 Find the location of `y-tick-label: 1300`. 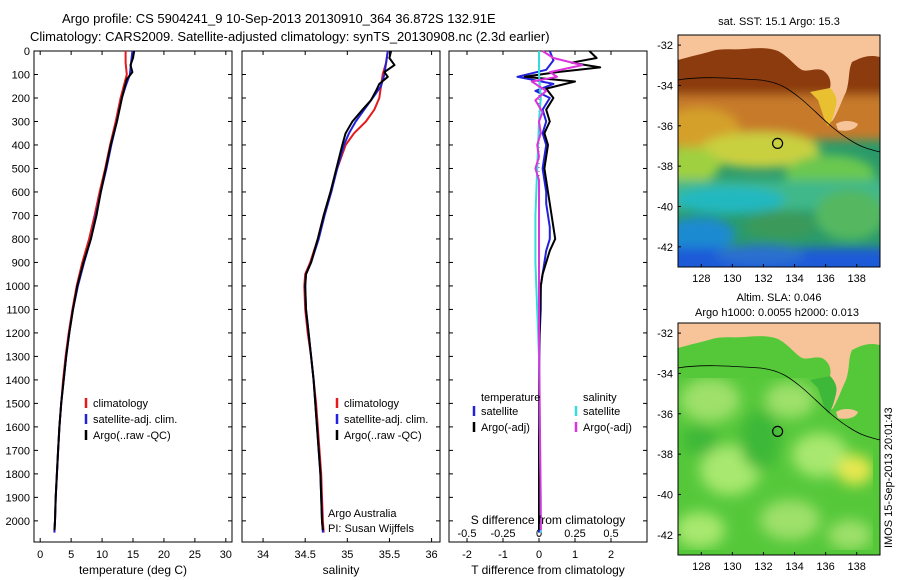

y-tick-label: 1300 is located at coordinates (18, 357).